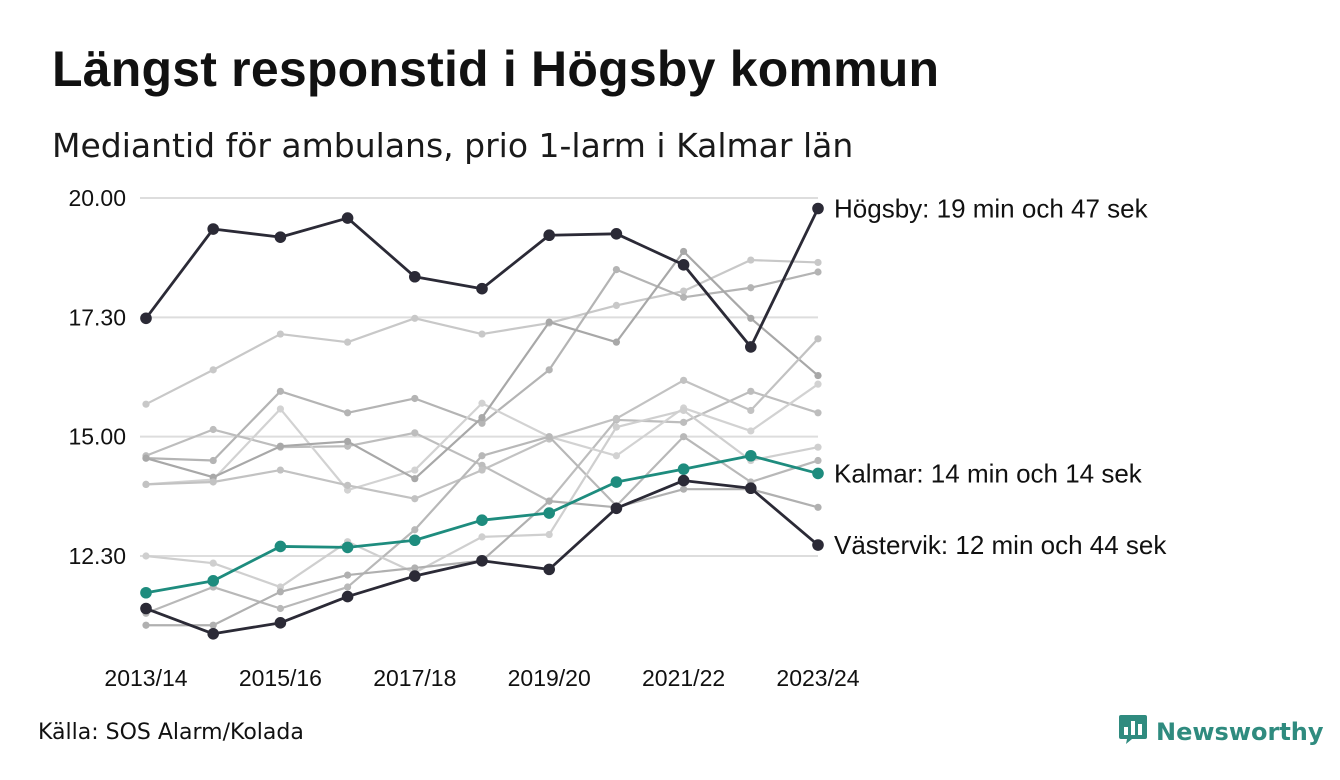  Describe the element at coordinates (414, 678) in the screenshot. I see `x-tick-label: 2017/18` at that location.